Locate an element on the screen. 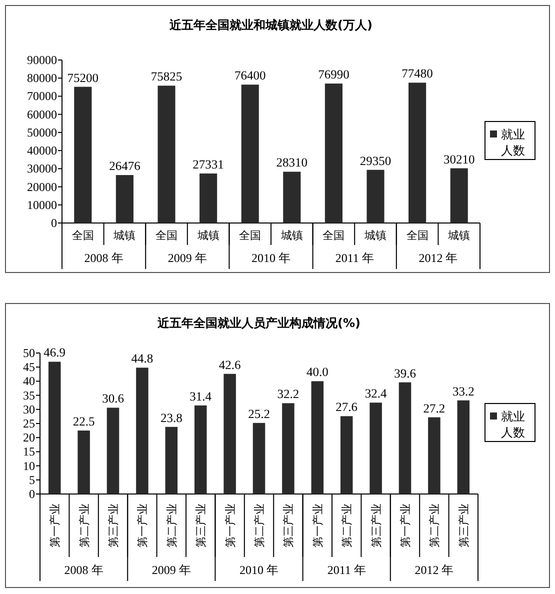  data-label: 27331 is located at coordinates (208, 165).